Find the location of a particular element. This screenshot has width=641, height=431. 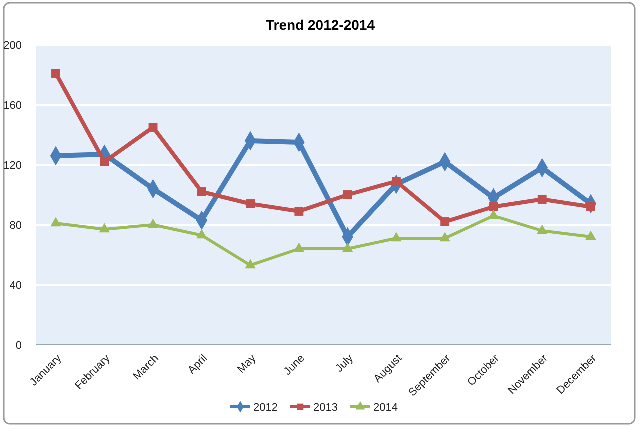

y-tick-label: 80 is located at coordinates (16, 226).